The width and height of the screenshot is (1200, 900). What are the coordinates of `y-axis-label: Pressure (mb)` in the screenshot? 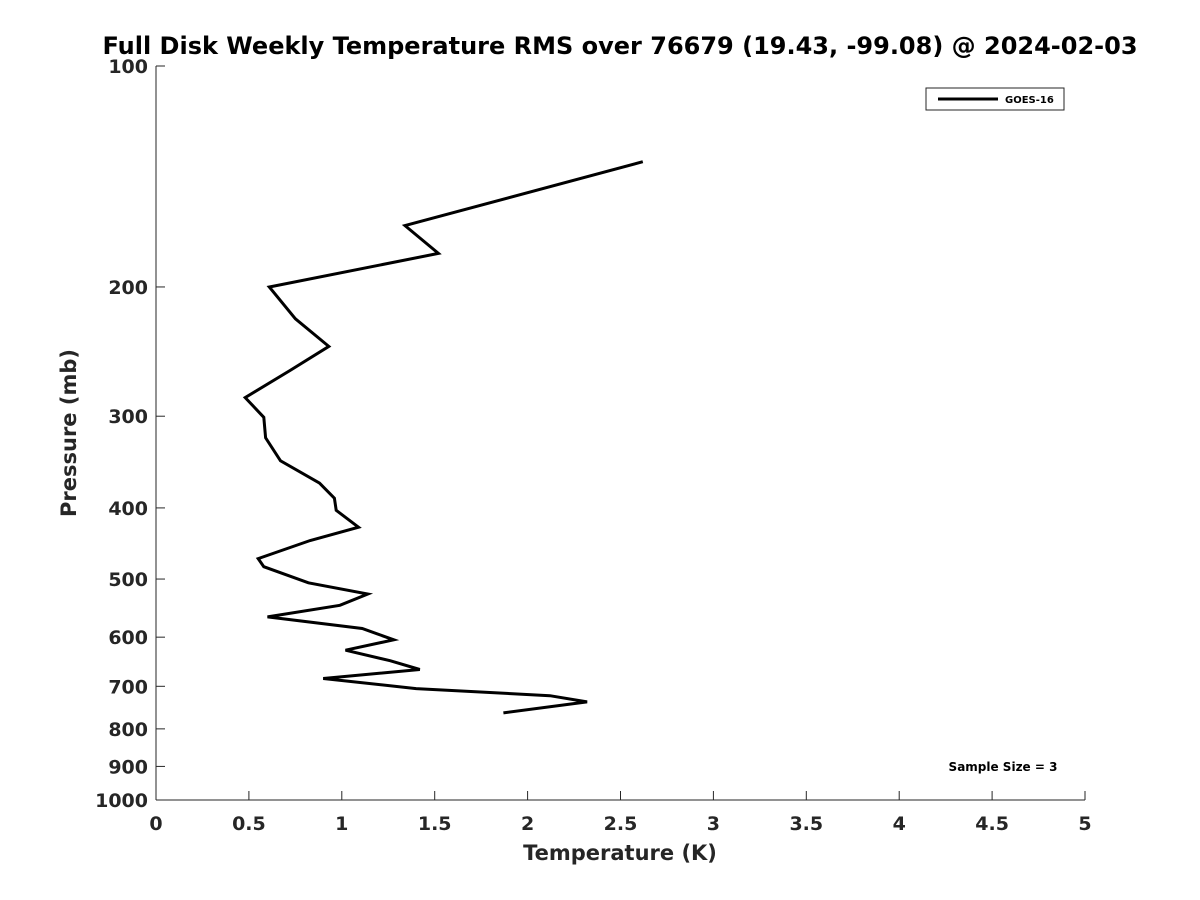 It's located at (69, 433).